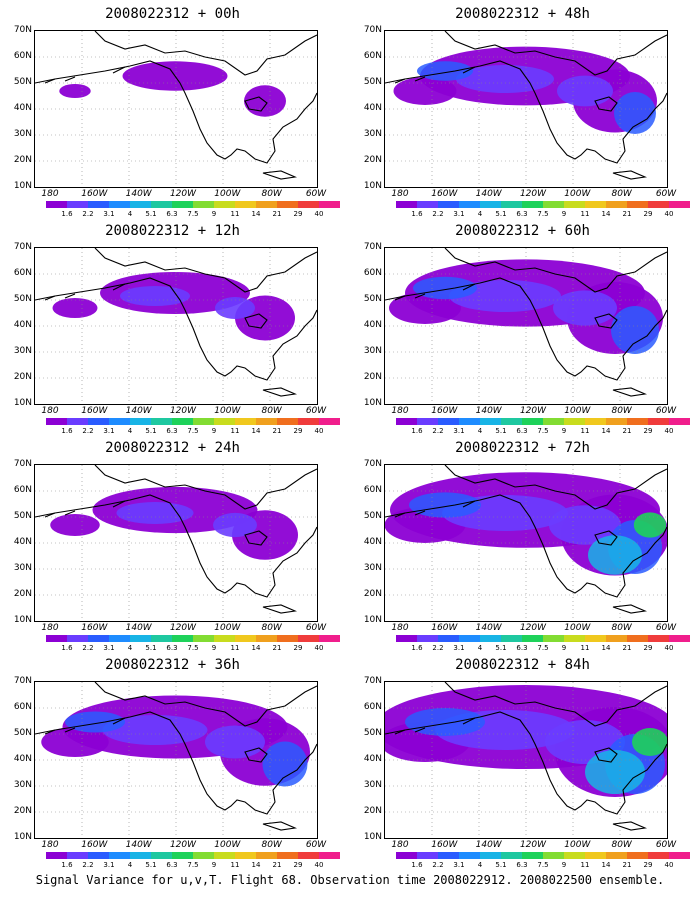 The image size is (700, 900). Describe the element at coordinates (522, 14) in the screenshot. I see `panel-title: 2008022312 + 48h` at that location.